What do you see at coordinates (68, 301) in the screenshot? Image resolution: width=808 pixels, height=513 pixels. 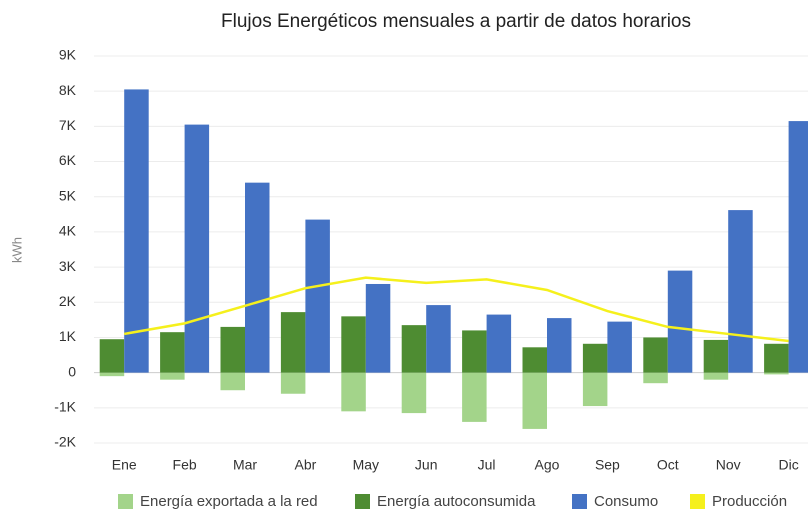 I see `y-tick-label: 2K` at bounding box center [68, 301].